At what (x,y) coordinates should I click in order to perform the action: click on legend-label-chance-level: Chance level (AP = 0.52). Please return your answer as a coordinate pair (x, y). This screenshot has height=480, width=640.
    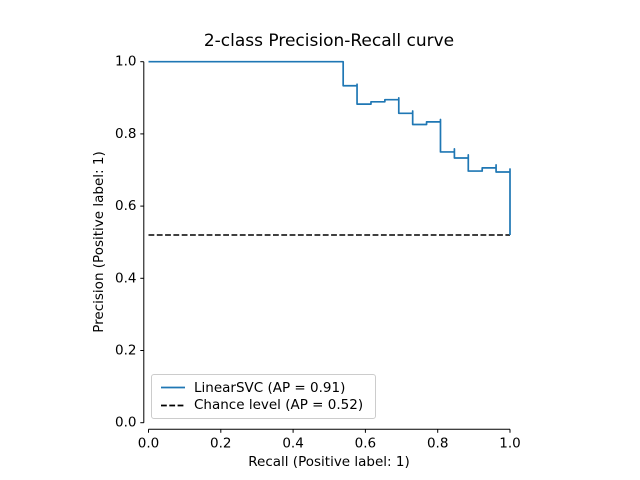
    Looking at the image, I should click on (279, 405).